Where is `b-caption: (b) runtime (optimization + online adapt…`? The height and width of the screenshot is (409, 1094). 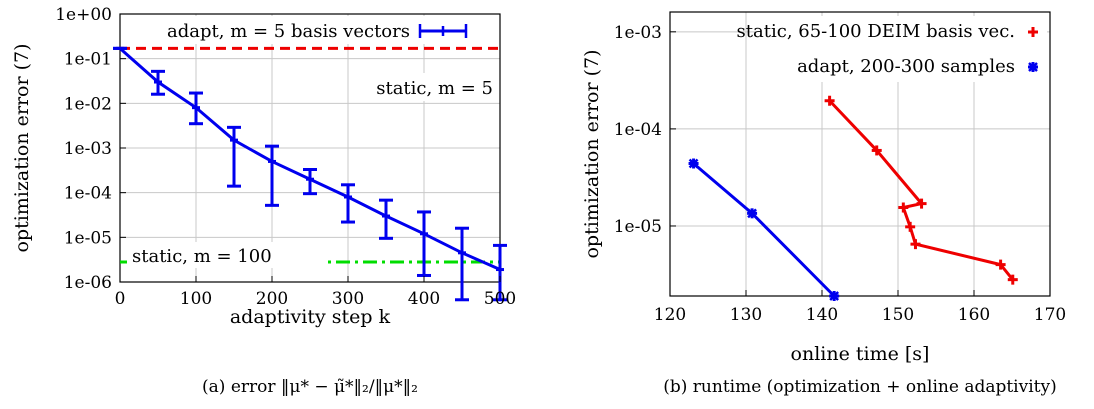 b-caption: (b) runtime (optimization + online adapt… is located at coordinates (859, 387).